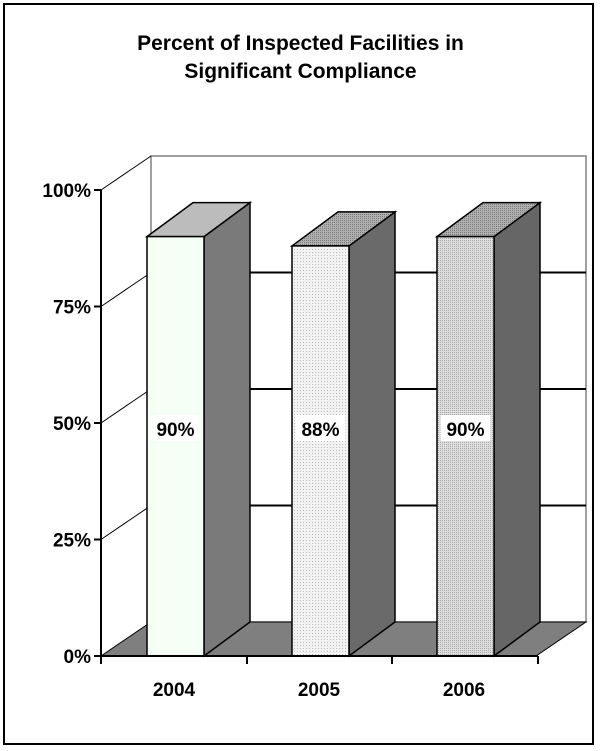  Describe the element at coordinates (372, 434) in the screenshot. I see `bar-side-2005` at that location.